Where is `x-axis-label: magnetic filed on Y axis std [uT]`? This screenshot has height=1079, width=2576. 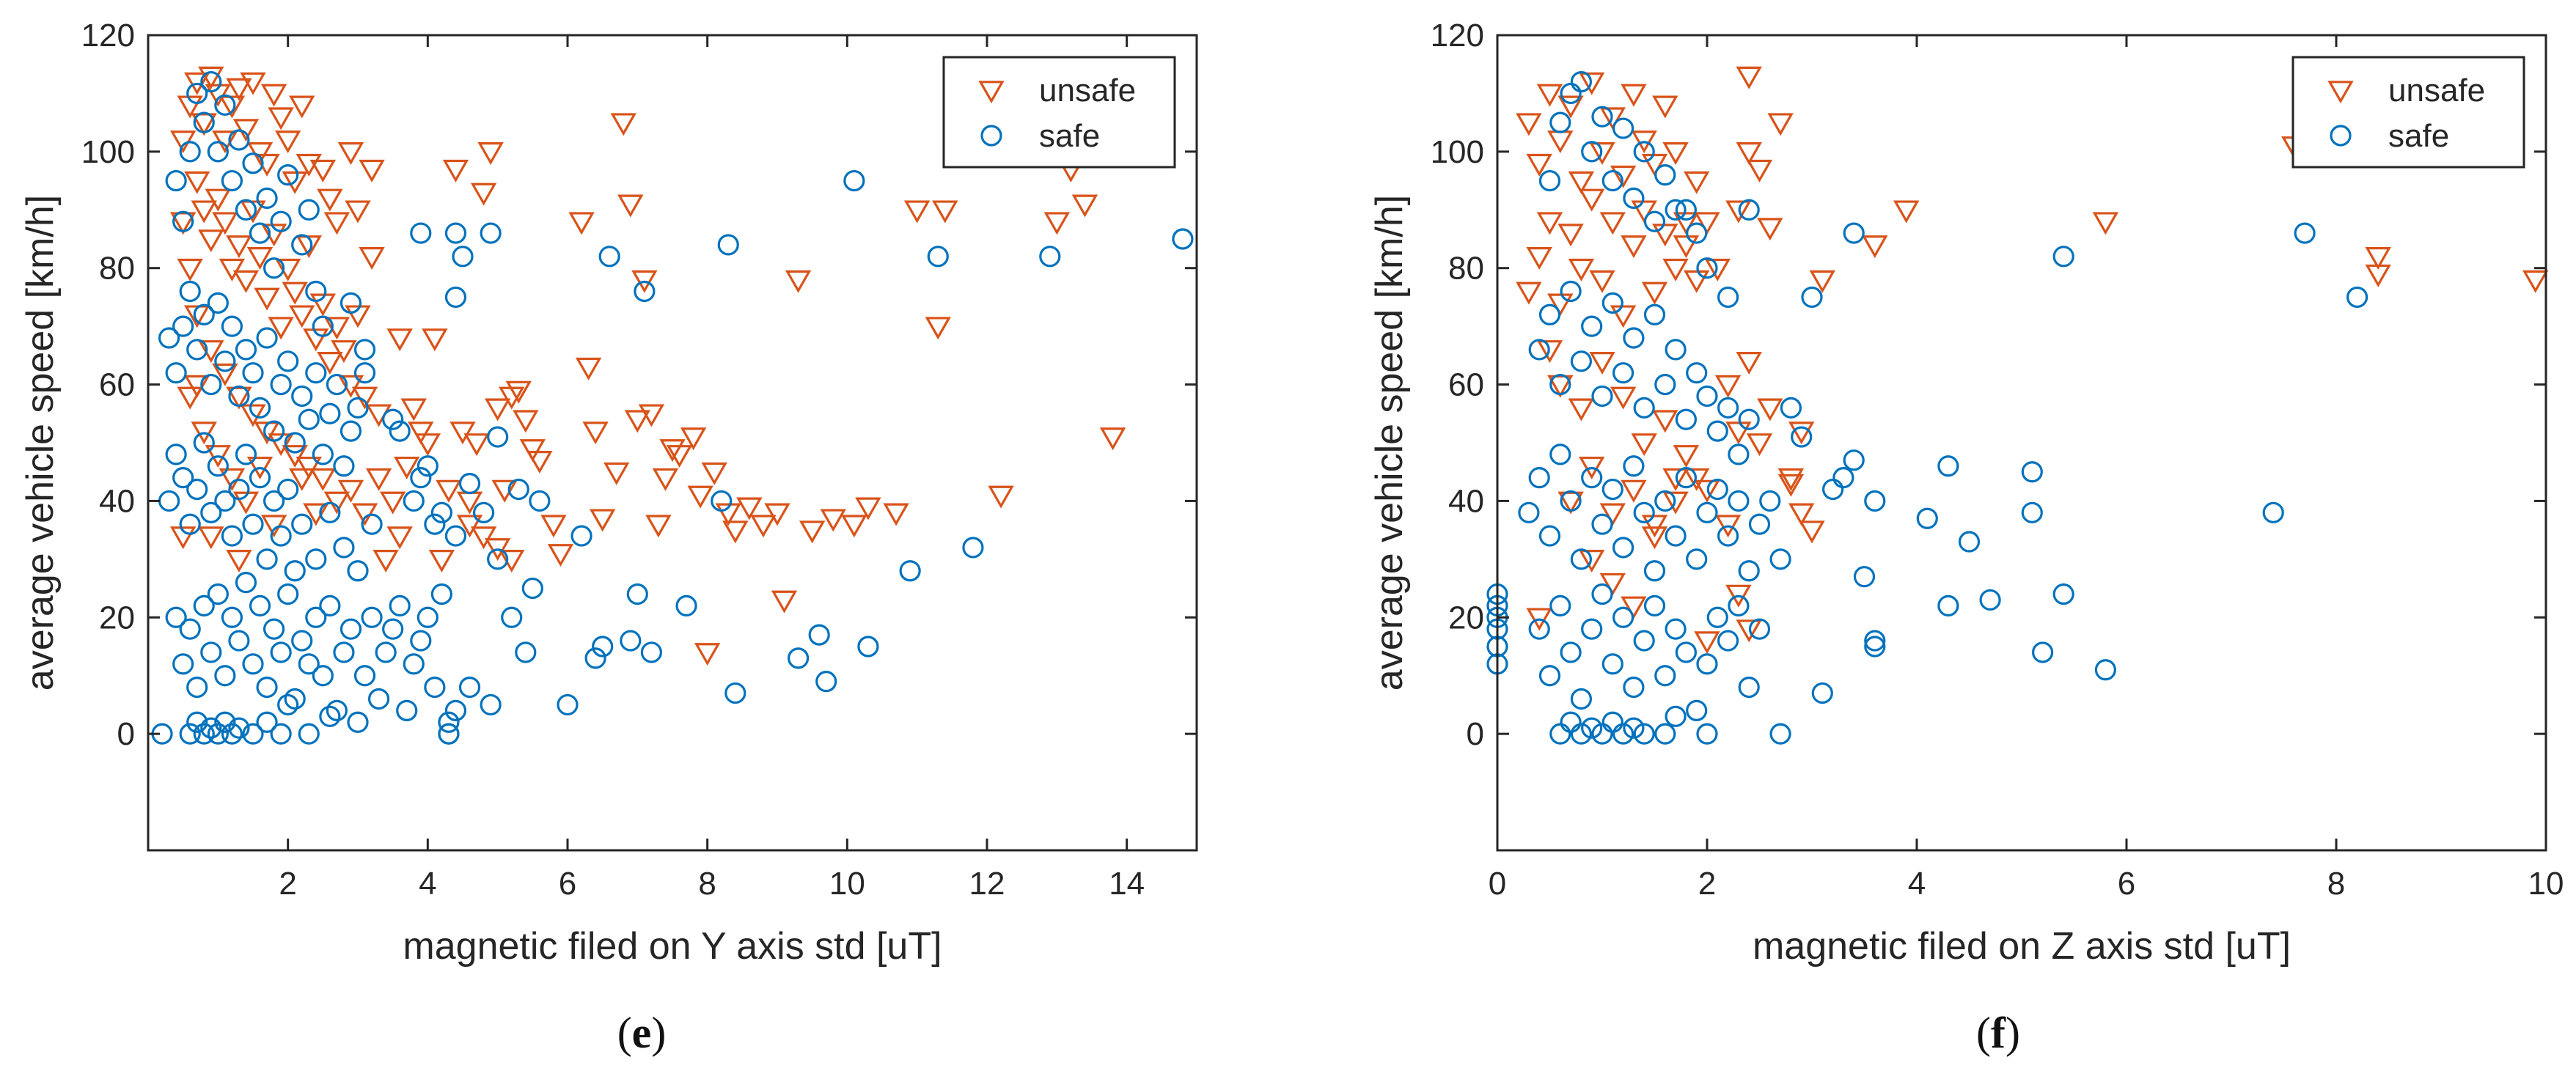 x-axis-label: magnetic filed on Y axis std [uT] is located at coordinates (673, 946).